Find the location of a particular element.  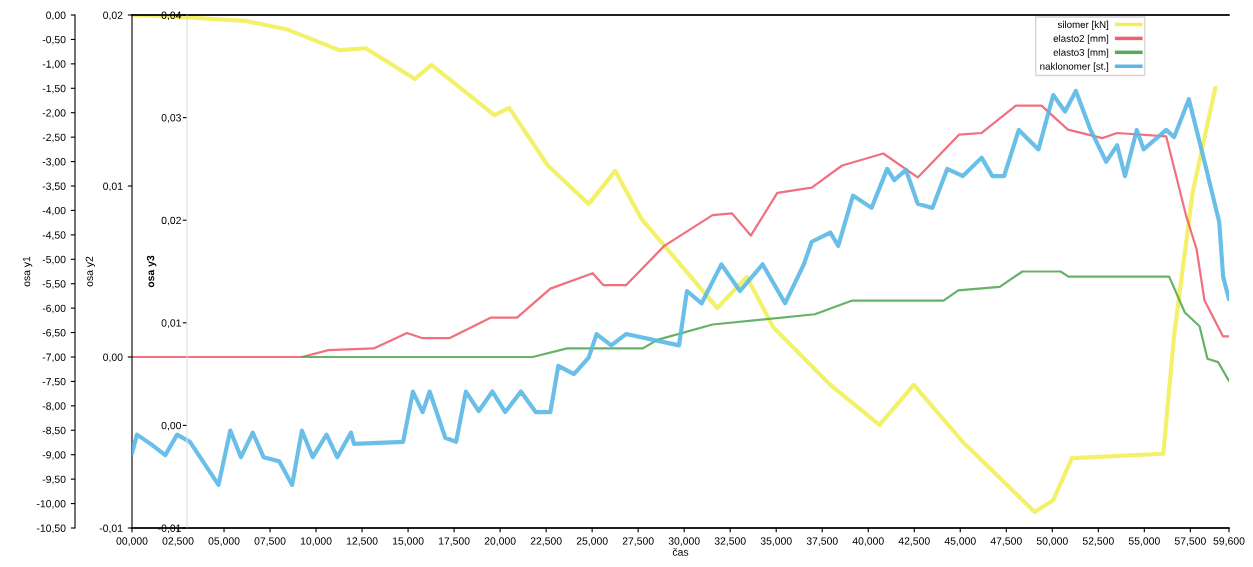

x-tick-label: 05,000 is located at coordinates (224, 541).